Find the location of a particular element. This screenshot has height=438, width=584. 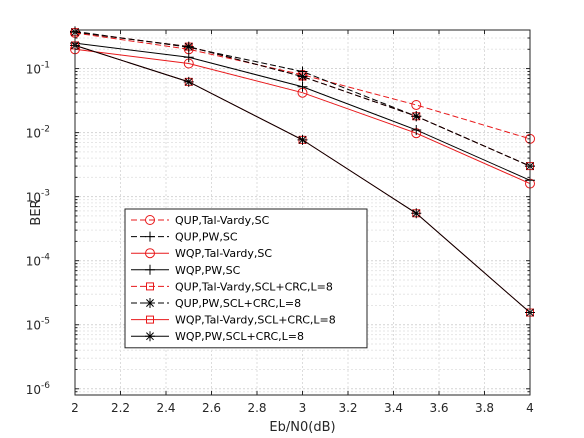

y-tick-label: 10⁻⁶ is located at coordinates (38, 389).